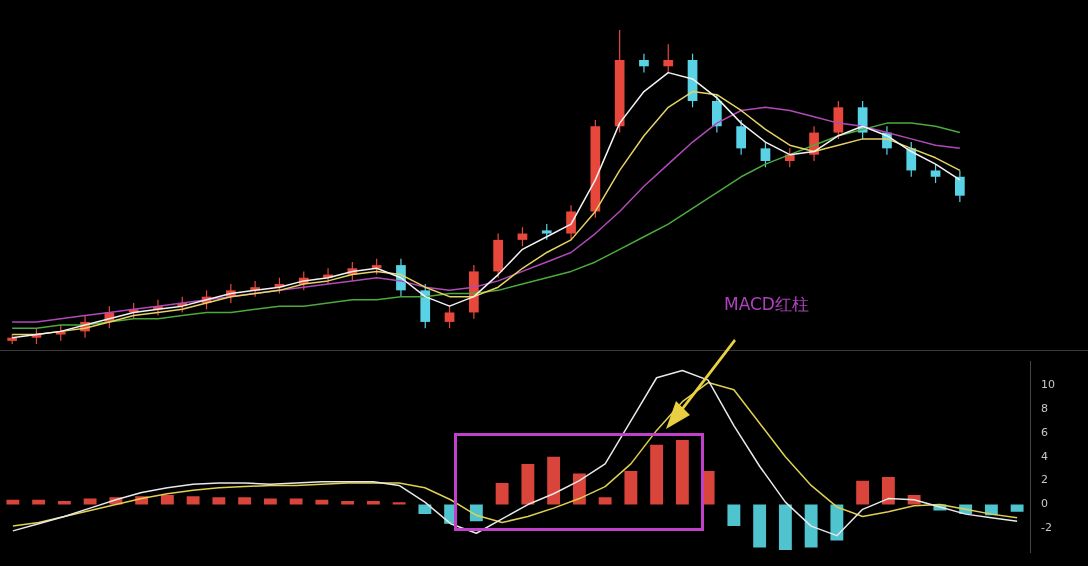  I want to click on y-tick-label: 4, so click(1044, 456).